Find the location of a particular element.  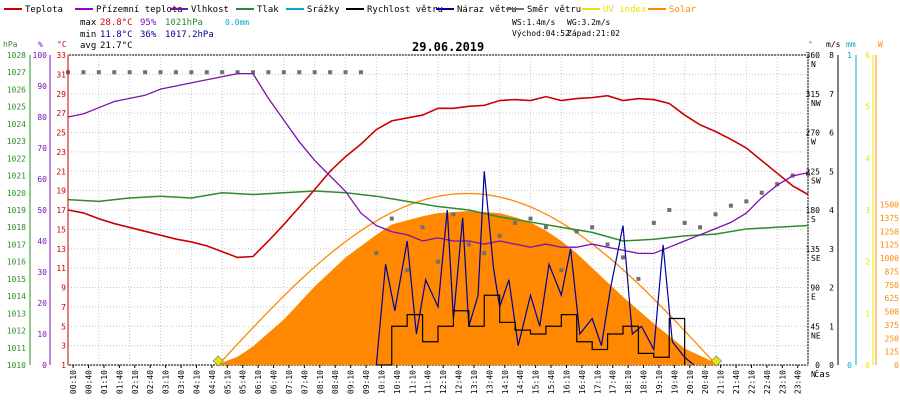

temperature-tick-label: 29 is located at coordinates (61, 94).